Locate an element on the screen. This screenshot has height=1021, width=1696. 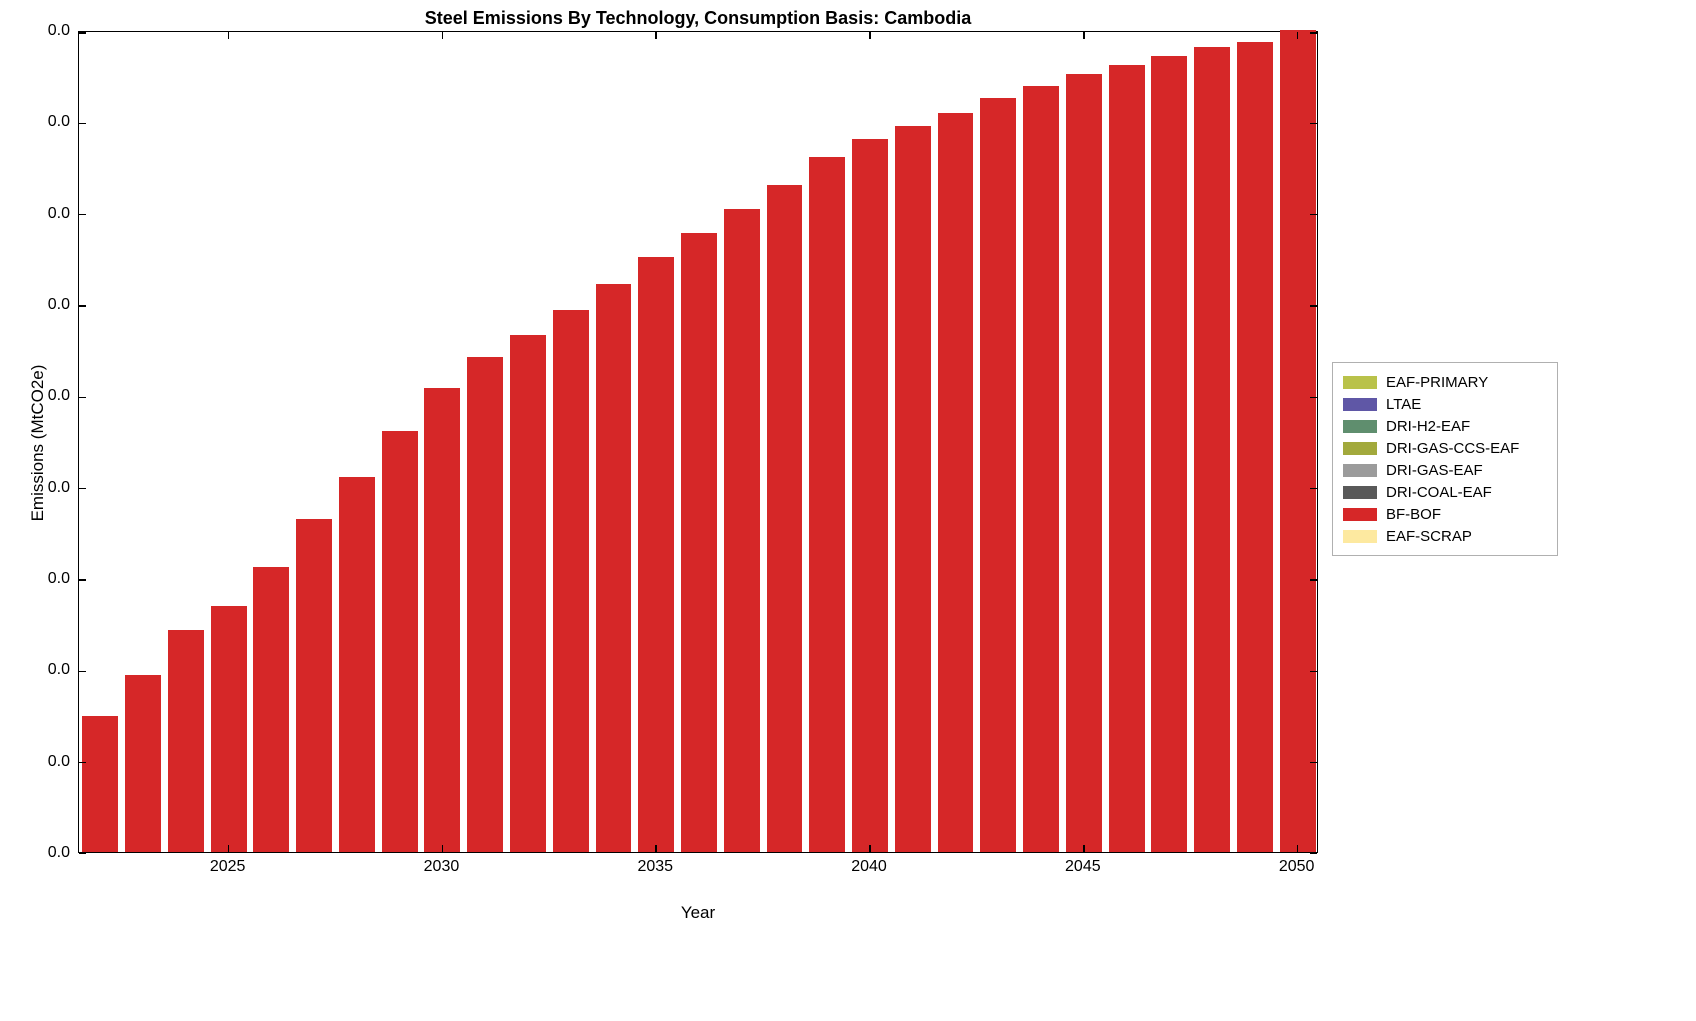
legend-item-dri-gas-eaf: DRI-GAS-EAF is located at coordinates (1444, 470).